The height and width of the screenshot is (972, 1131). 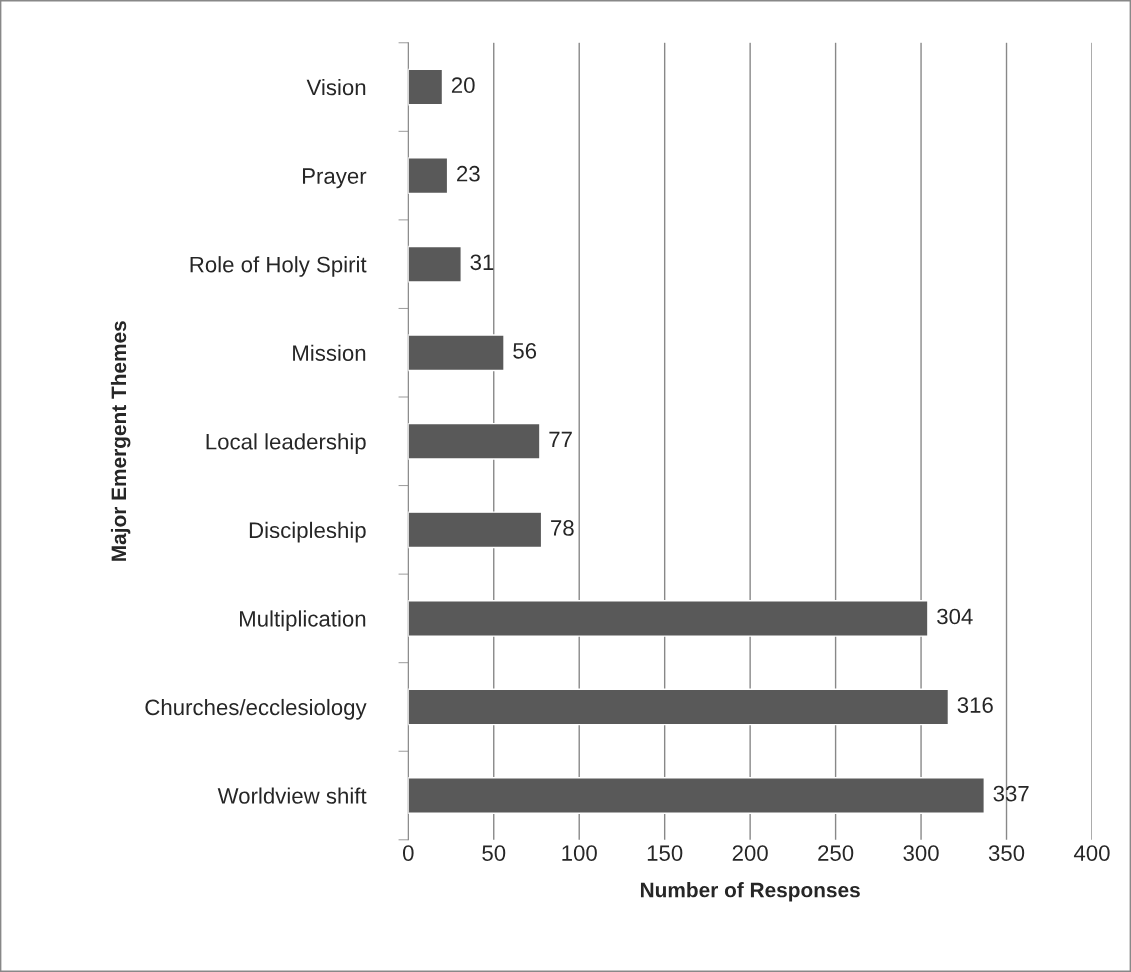 I want to click on x-tick-label: 150, so click(x=665, y=853).